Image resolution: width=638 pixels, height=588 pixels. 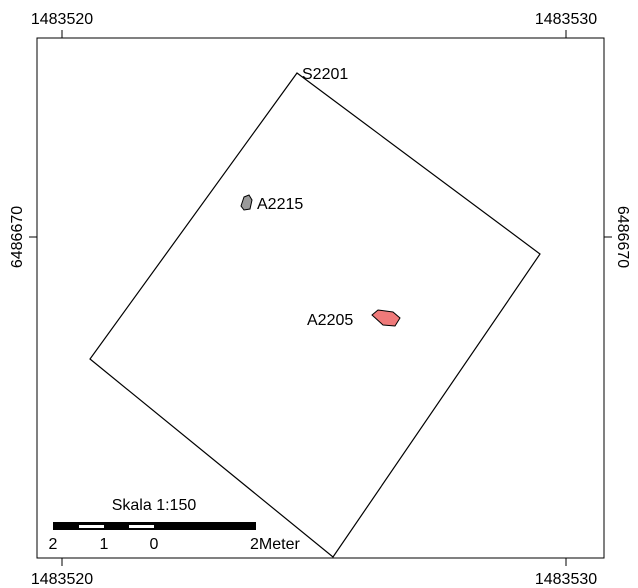 What do you see at coordinates (386, 318) in the screenshot?
I see `feature-a2205` at bounding box center [386, 318].